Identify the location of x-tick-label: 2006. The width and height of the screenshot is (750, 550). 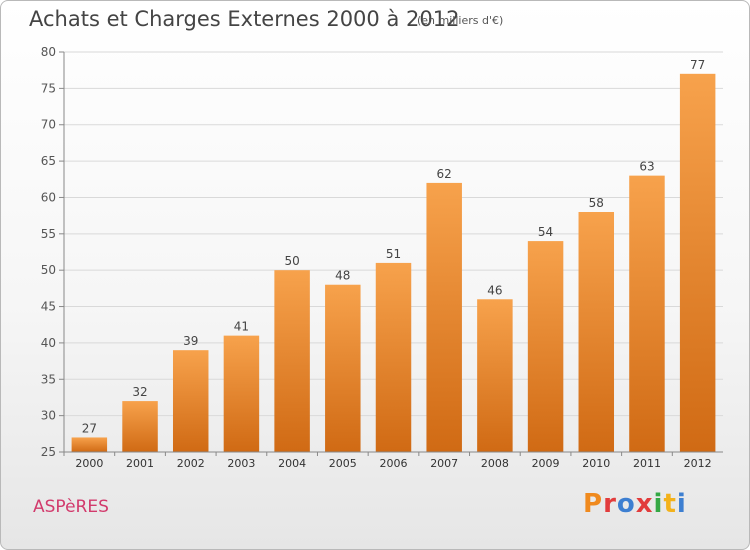
(394, 463).